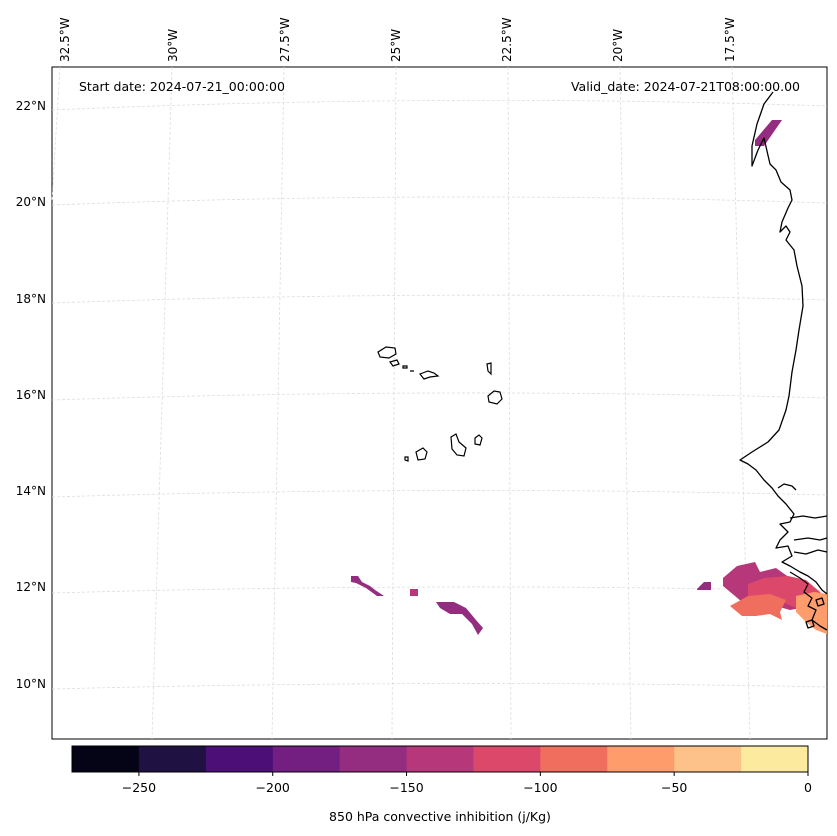 This screenshot has height=836, width=837. I want to click on colorbar-tick-label: −250, so click(139, 787).